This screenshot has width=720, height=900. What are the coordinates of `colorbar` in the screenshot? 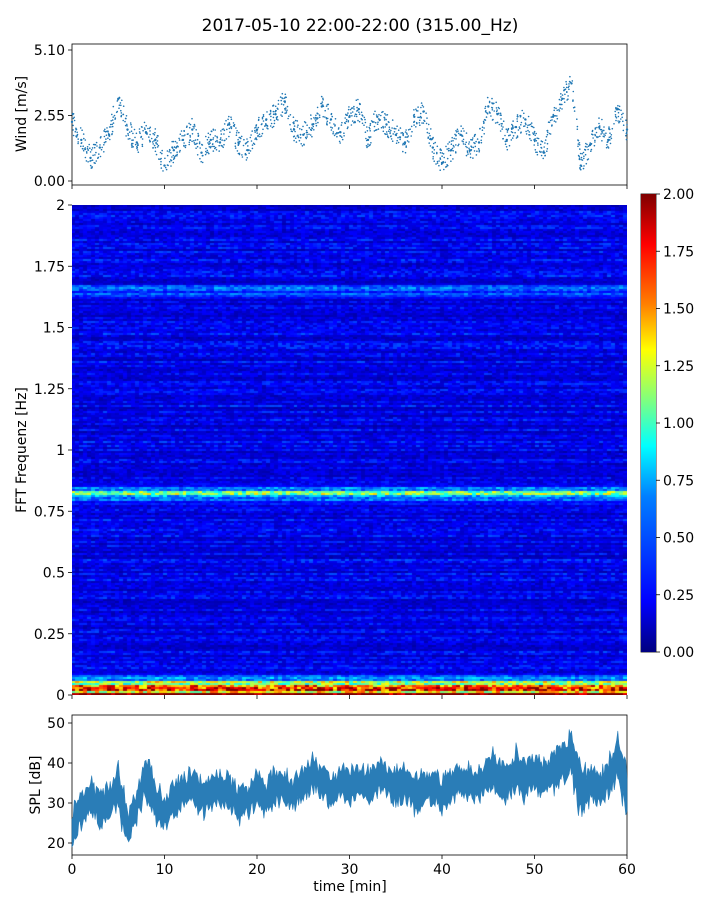 It's located at (648, 423).